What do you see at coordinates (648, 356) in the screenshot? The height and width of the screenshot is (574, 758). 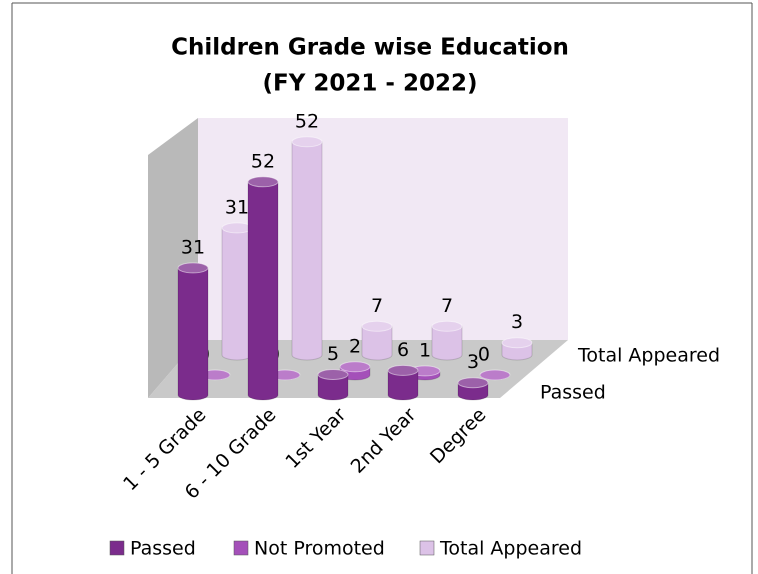 I see `depth-label: Total Appeared` at bounding box center [648, 356].